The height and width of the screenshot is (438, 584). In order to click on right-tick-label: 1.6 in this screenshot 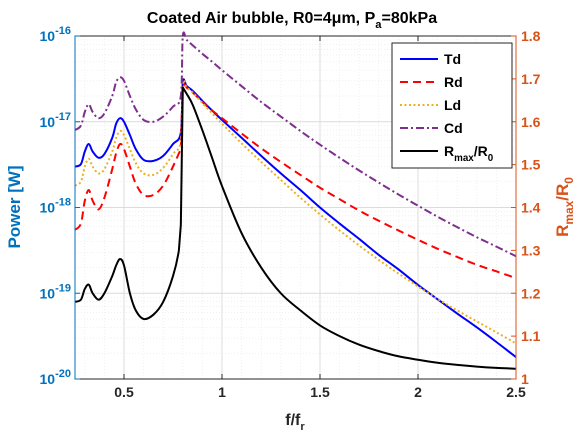, I will do `click(531, 122)`.